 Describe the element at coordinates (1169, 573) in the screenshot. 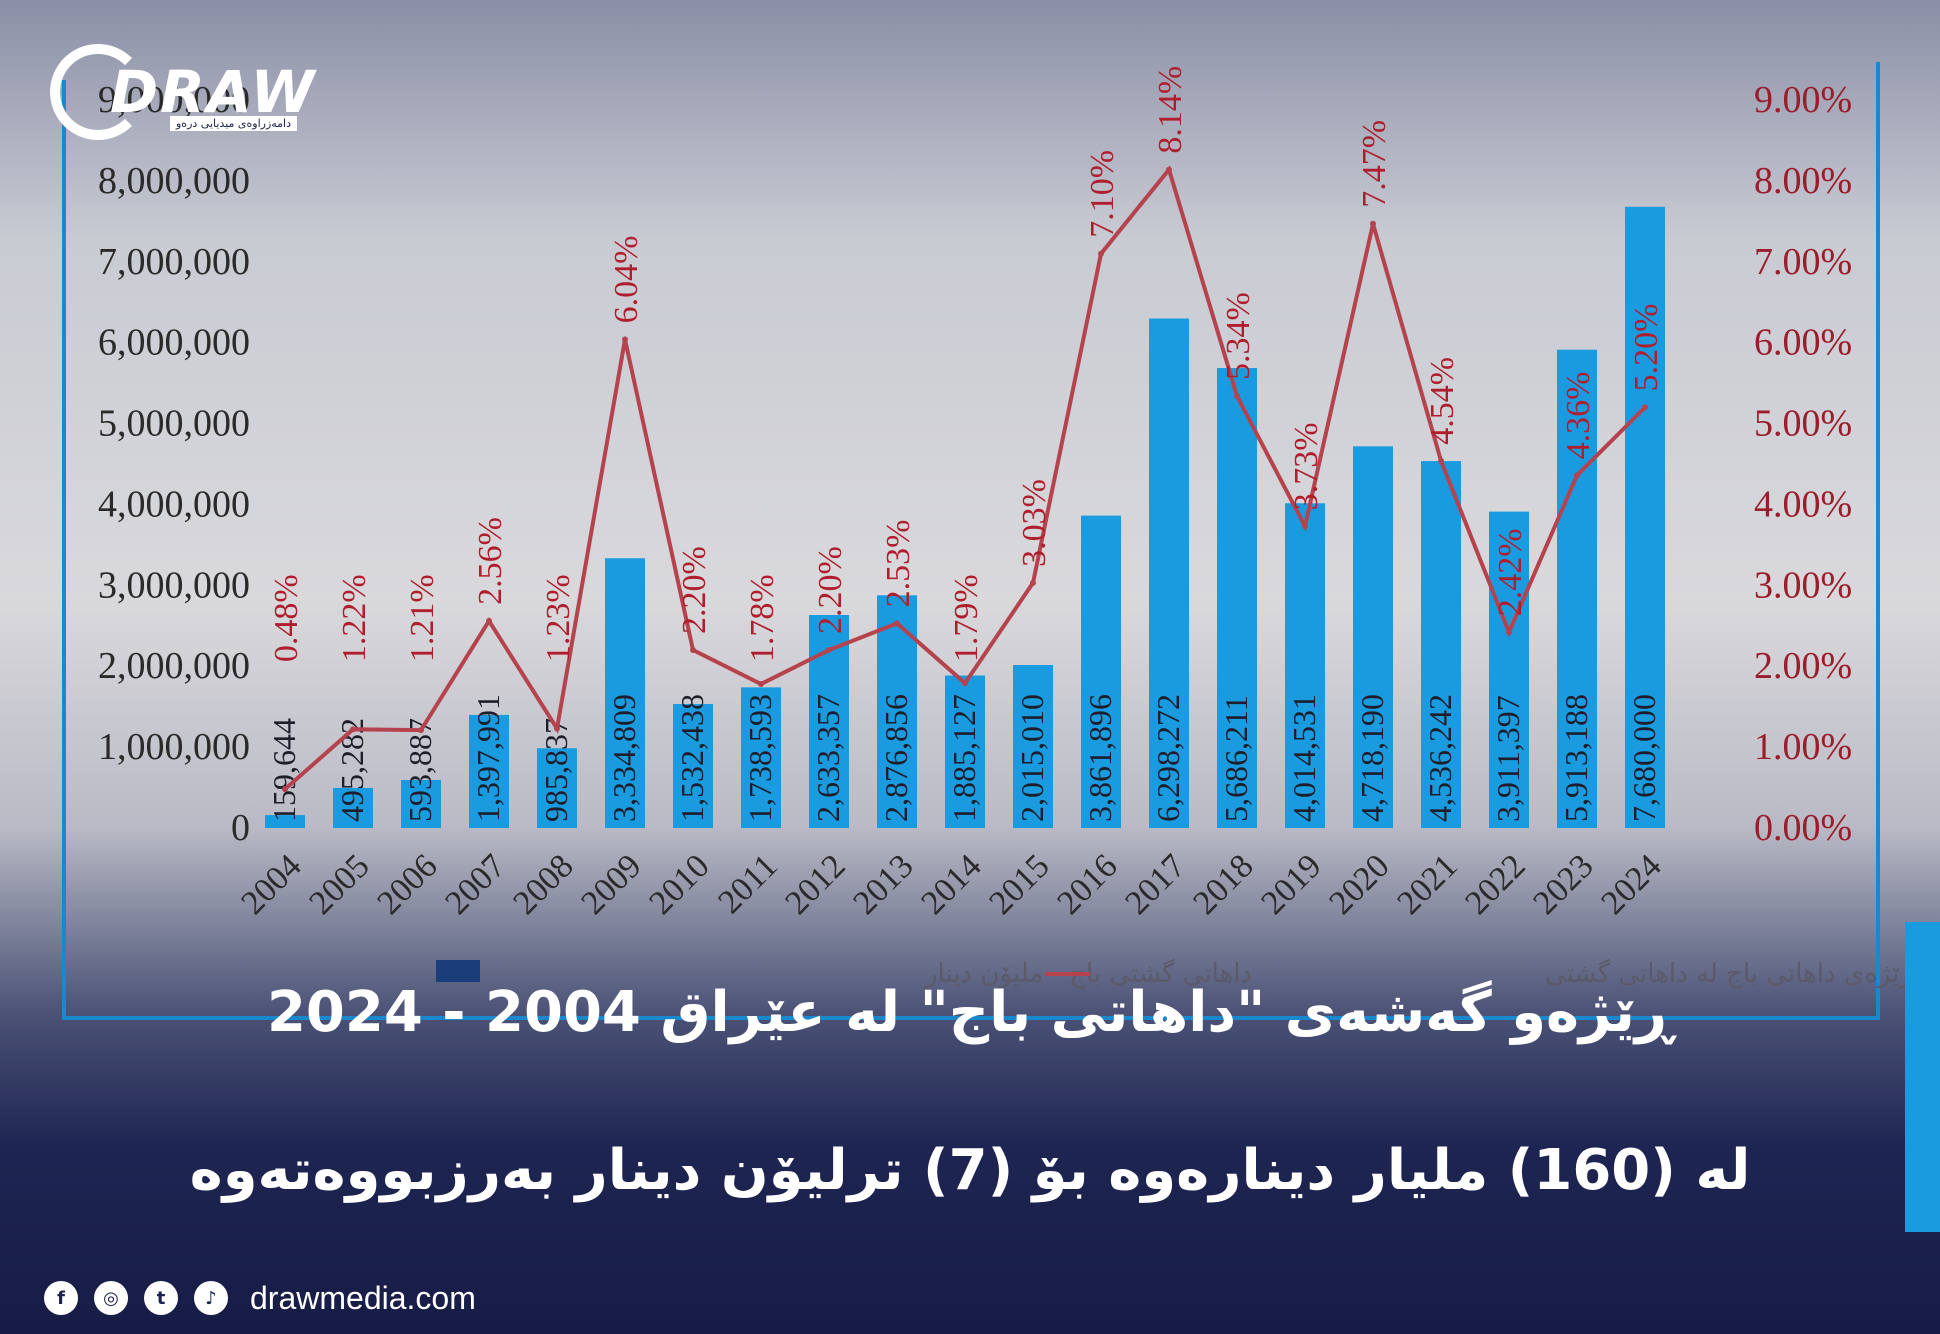

I see `bar-2017` at that location.